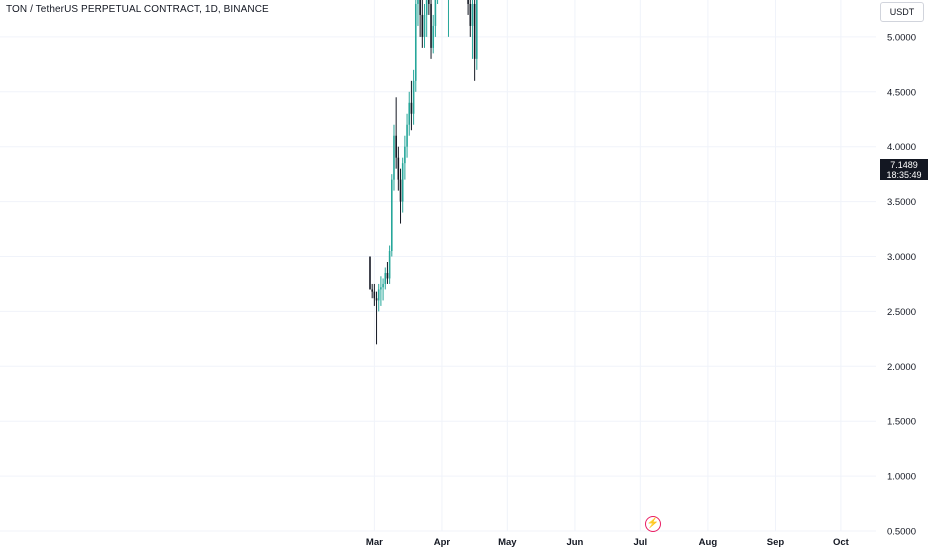 The height and width of the screenshot is (555, 932). What do you see at coordinates (653, 524) in the screenshot?
I see `lightning-icon: ⚡` at bounding box center [653, 524].